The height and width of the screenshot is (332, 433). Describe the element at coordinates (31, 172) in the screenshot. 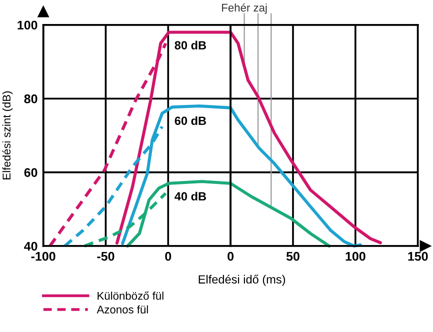

I see `y-tick-label: 60` at that location.